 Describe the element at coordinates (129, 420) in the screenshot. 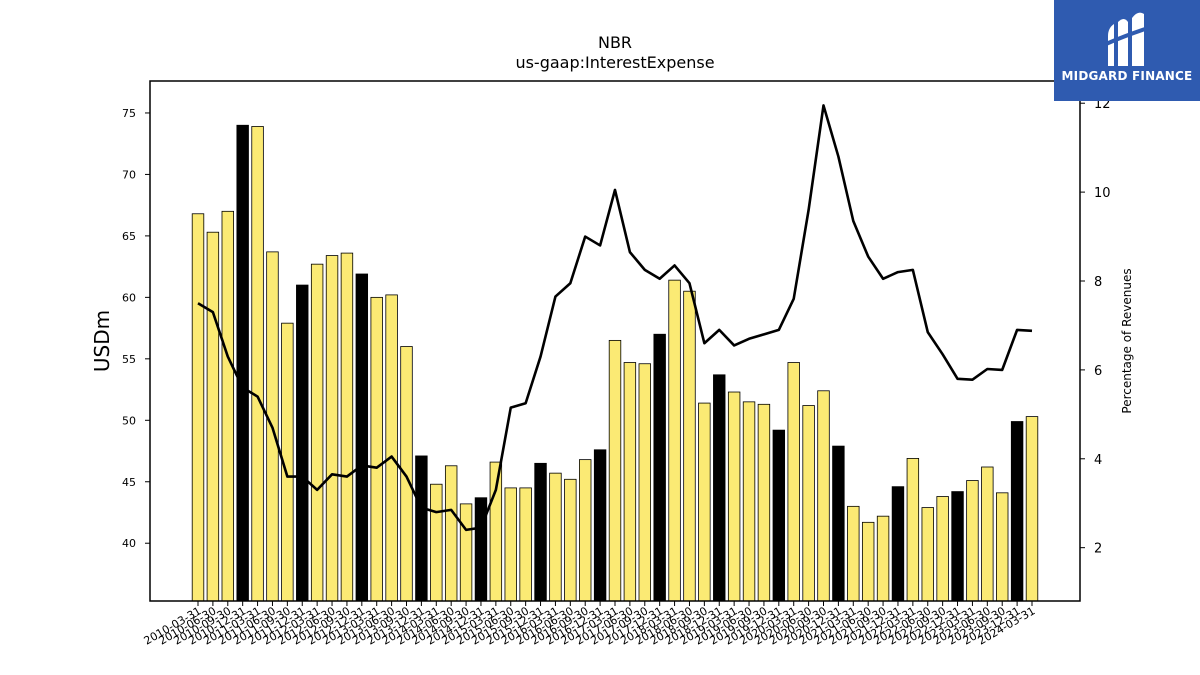

I see `y-tick-label: 50` at that location.